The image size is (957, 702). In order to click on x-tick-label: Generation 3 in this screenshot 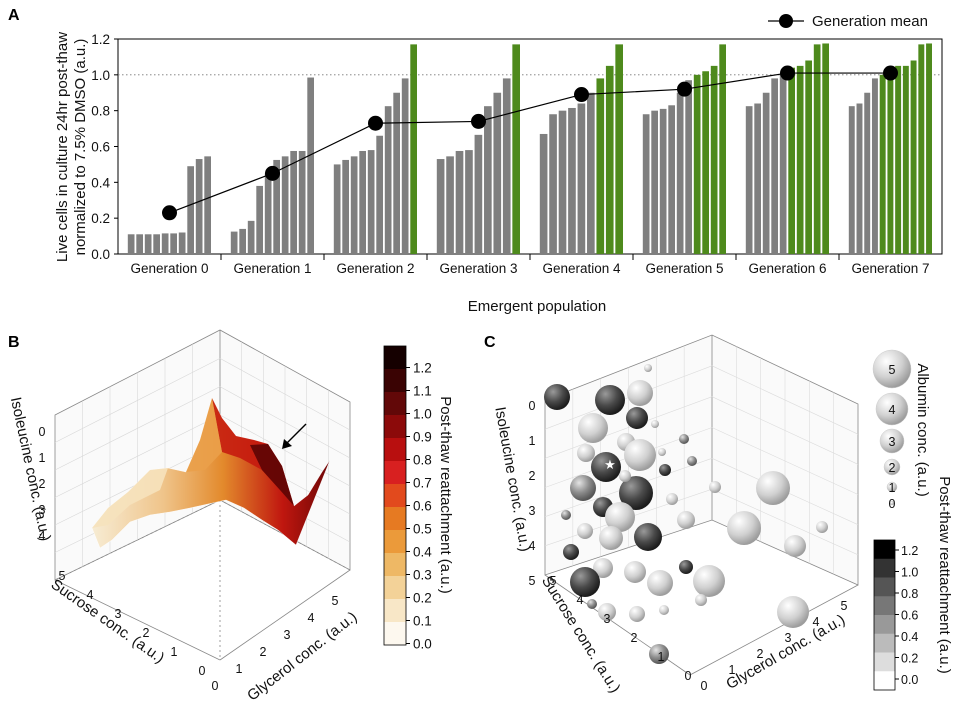, I will do `click(478, 268)`.